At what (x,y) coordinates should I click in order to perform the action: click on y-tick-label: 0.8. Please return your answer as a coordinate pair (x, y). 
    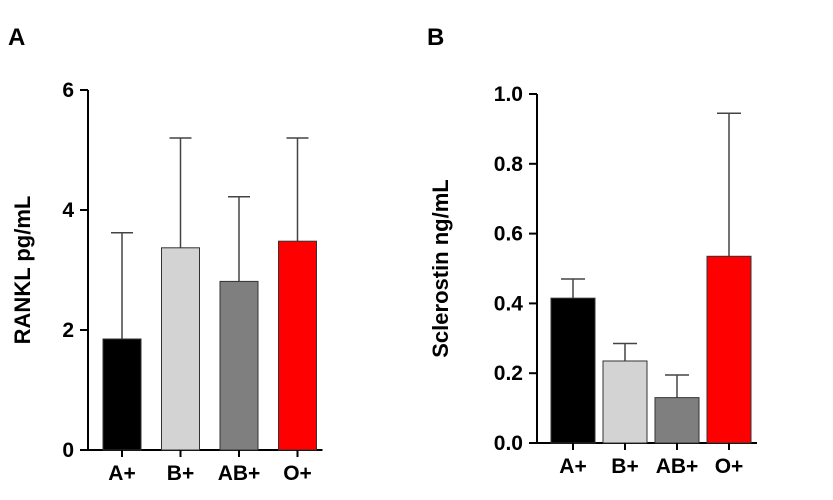
    Looking at the image, I should click on (509, 164).